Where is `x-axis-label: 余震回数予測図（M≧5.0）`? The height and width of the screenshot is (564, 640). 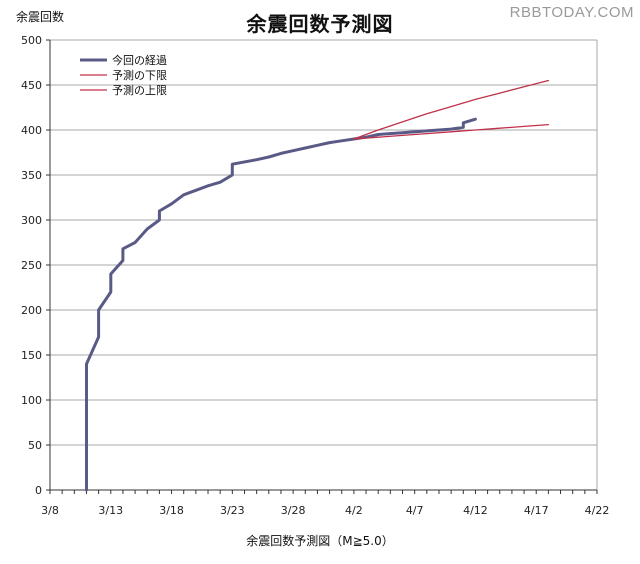 x-axis-label: 余震回数予測図（M≧5.0） is located at coordinates (320, 541).